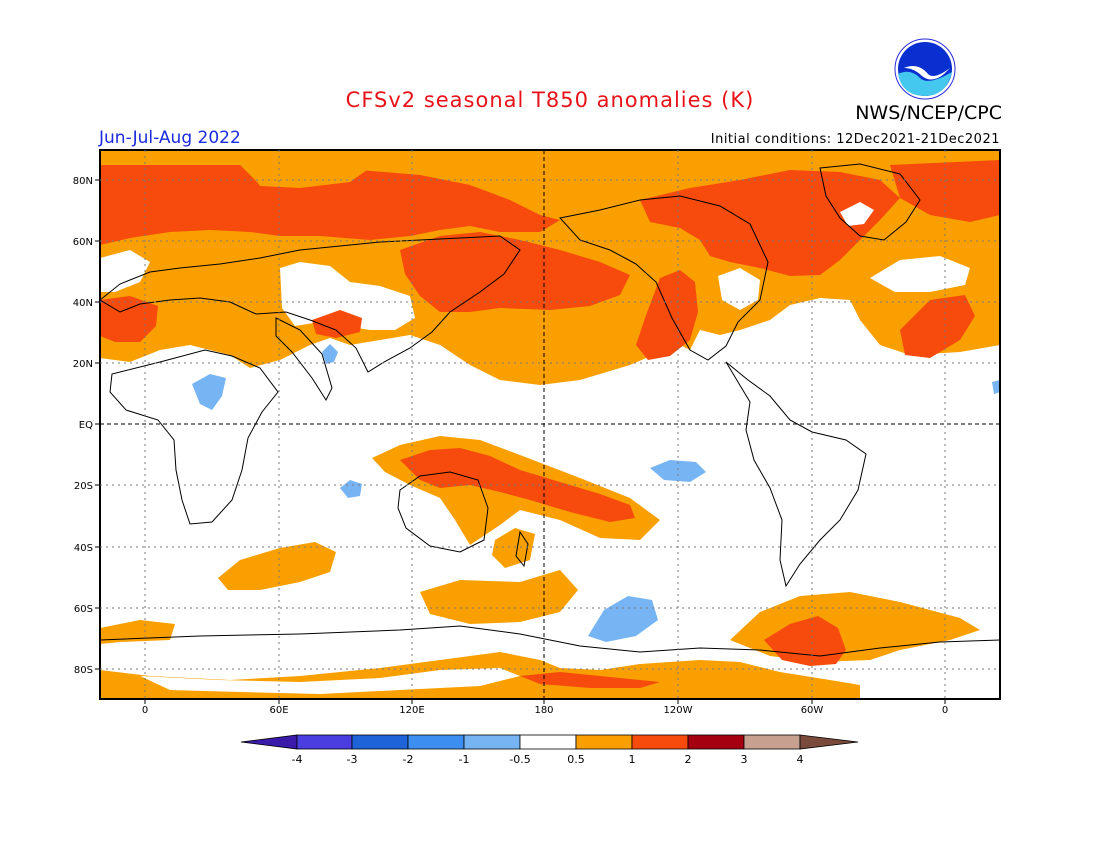  What do you see at coordinates (928, 113) in the screenshot?
I see `agency-label: NWS/NCEP/CPC` at bounding box center [928, 113].